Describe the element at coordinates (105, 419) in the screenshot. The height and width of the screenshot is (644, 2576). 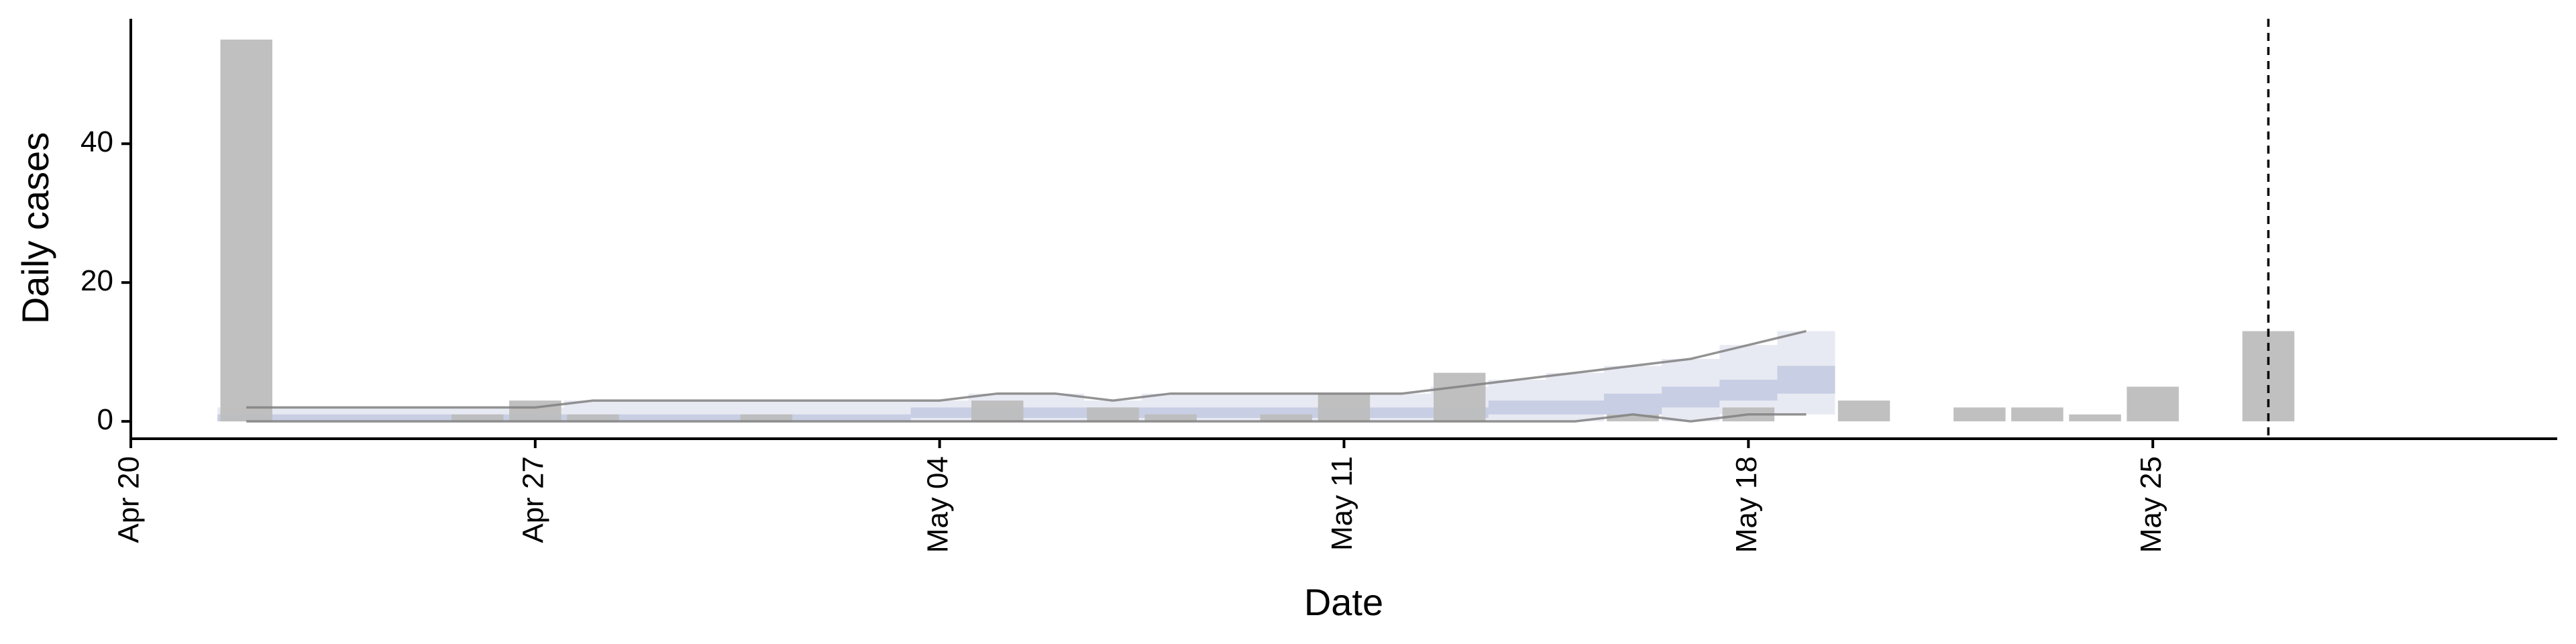
I see `y-tick-label: 0` at that location.